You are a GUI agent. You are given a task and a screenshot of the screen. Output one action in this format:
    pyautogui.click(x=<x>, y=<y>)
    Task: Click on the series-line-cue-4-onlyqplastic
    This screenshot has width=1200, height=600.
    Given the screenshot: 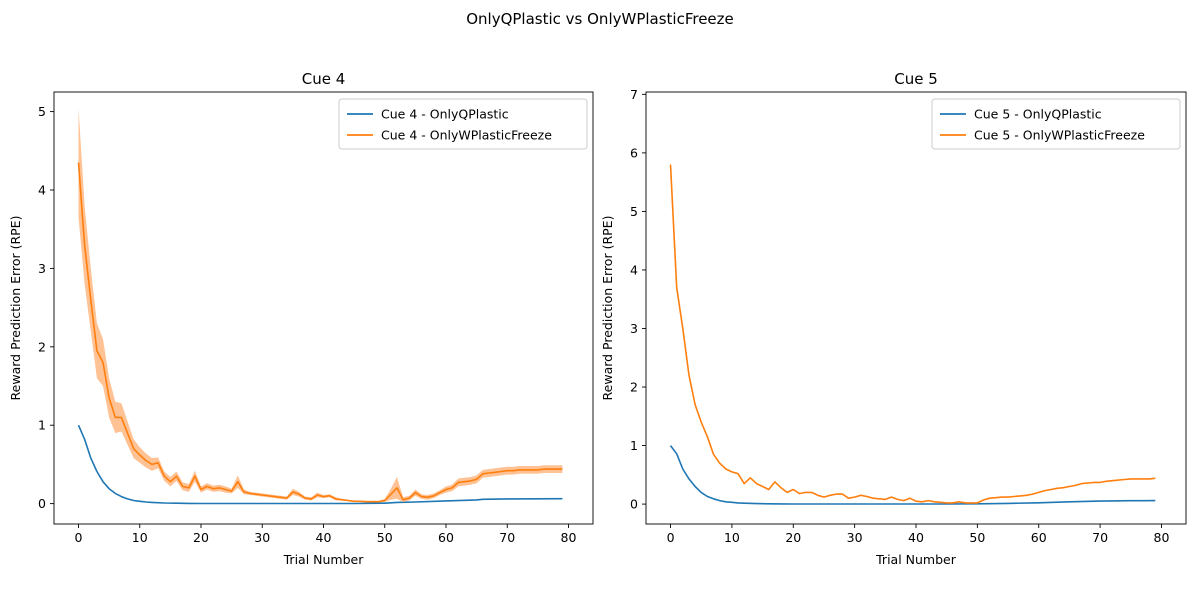 What is the action you would take?
    pyautogui.click(x=320, y=464)
    